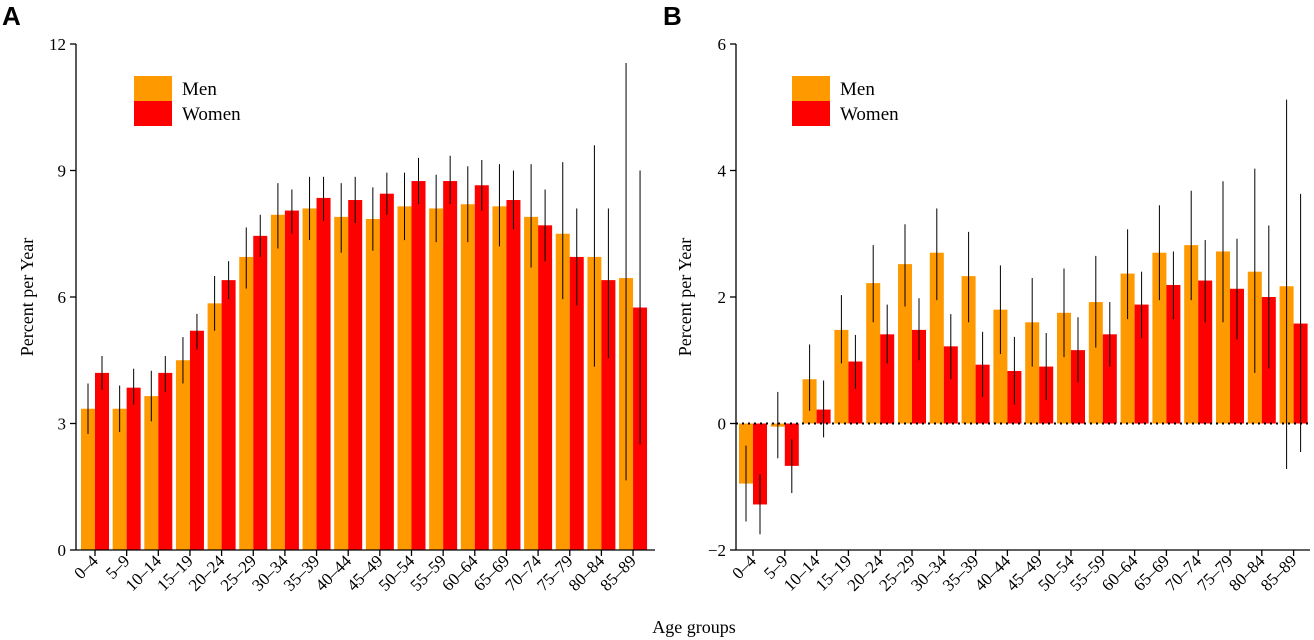 Image resolution: width=1314 pixels, height=640 pixels. What do you see at coordinates (866, 573) in the screenshot?
I see `x-tick-label: 20–24` at bounding box center [866, 573].